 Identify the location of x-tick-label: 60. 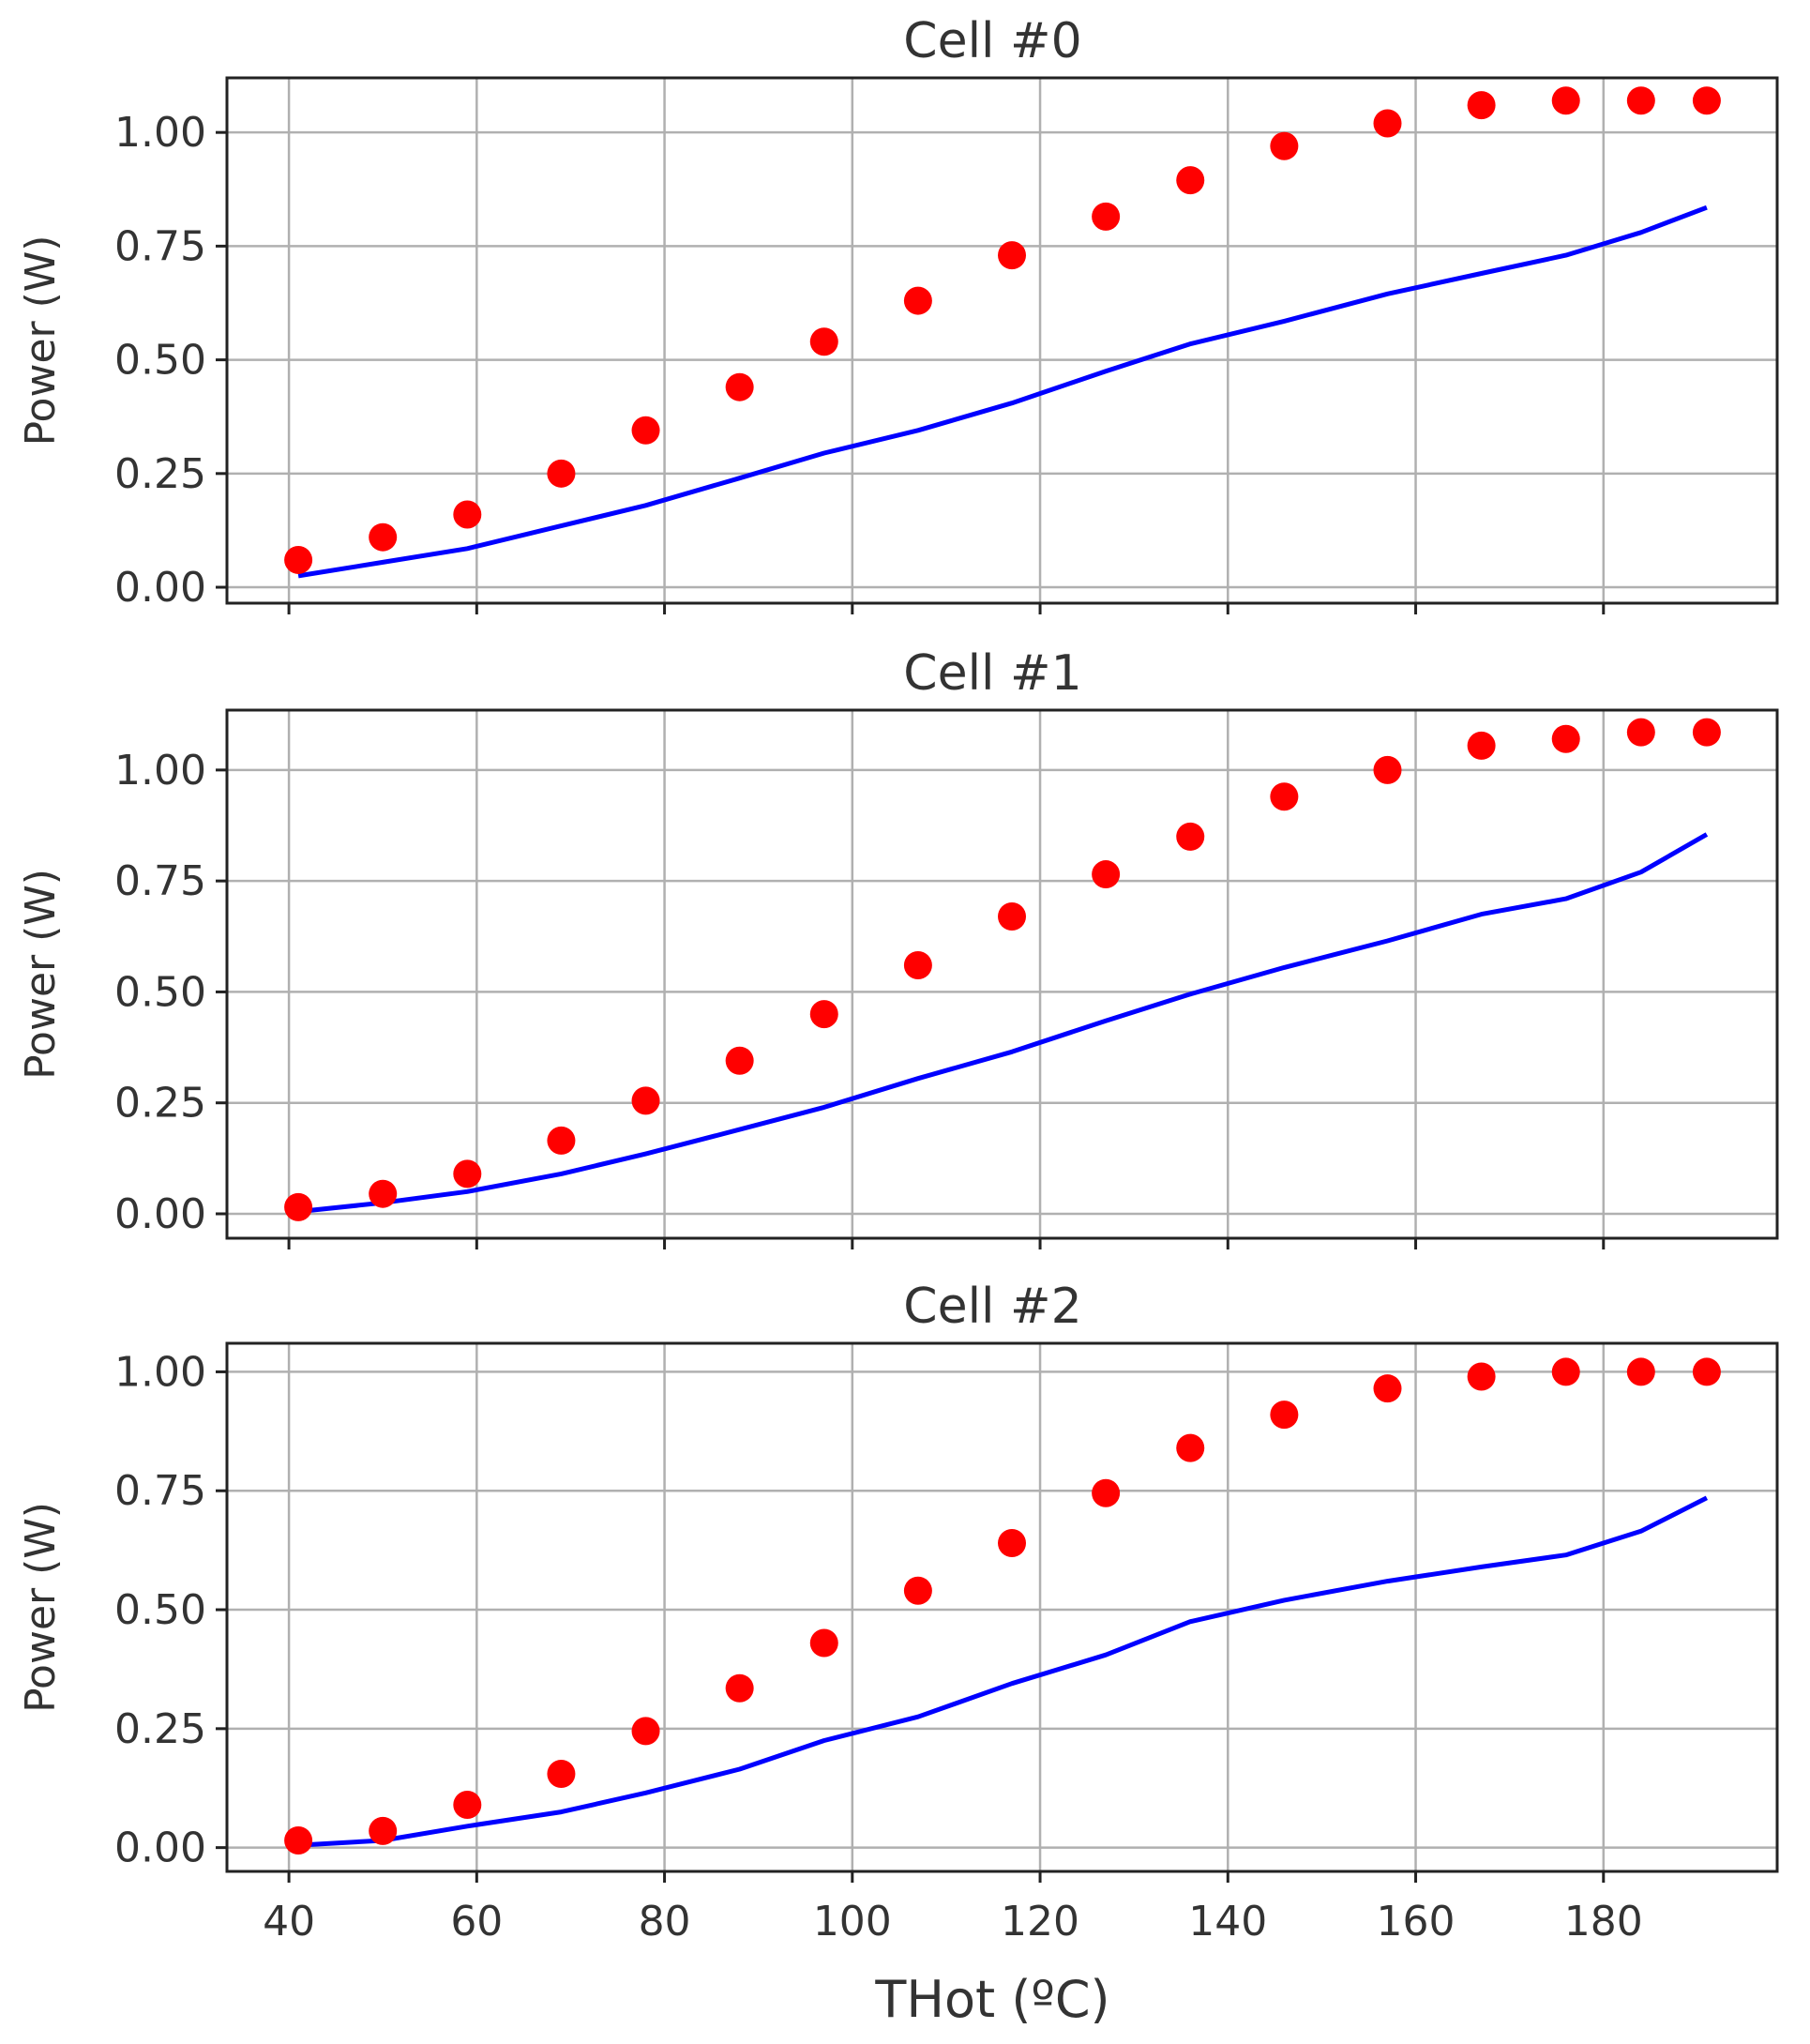
(476, 1922).